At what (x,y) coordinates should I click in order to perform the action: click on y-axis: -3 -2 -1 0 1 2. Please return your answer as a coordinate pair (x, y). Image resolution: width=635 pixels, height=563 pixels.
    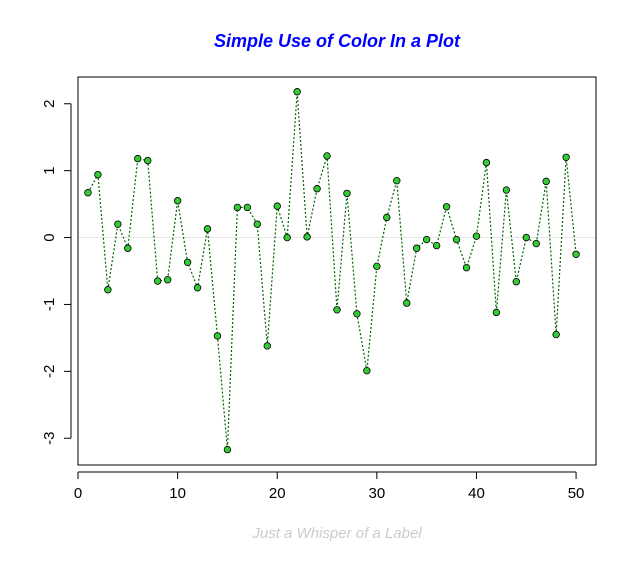
    Looking at the image, I should click on (56, 272).